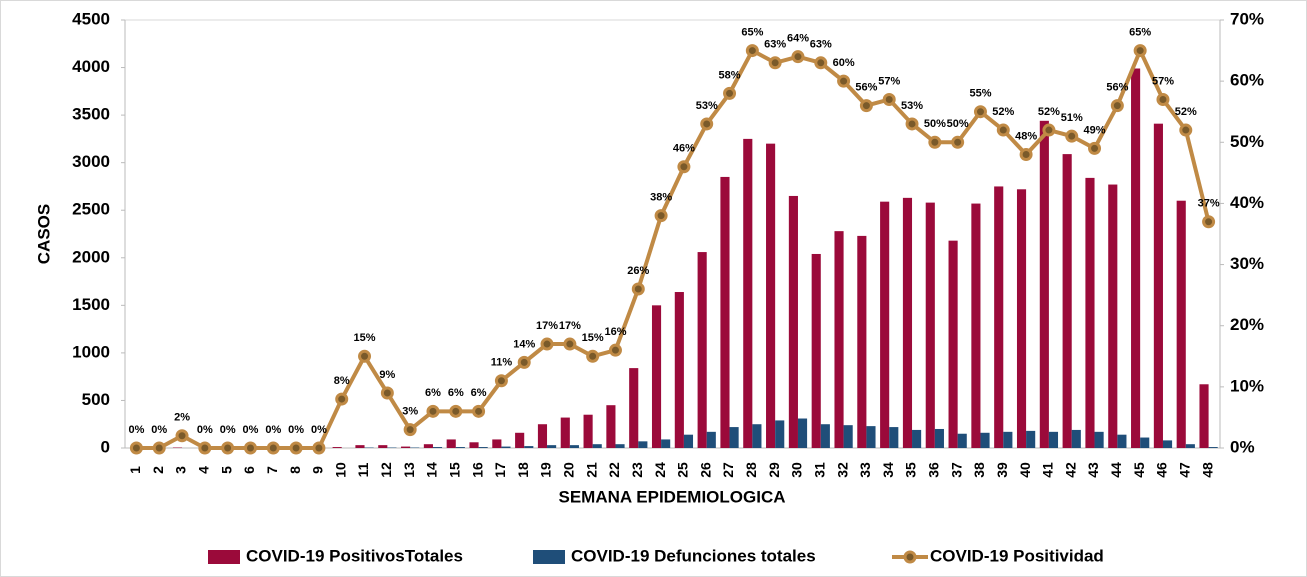 The width and height of the screenshot is (1307, 577). What do you see at coordinates (91, 304) in the screenshot?
I see `y-tick-label: 1500` at bounding box center [91, 304].